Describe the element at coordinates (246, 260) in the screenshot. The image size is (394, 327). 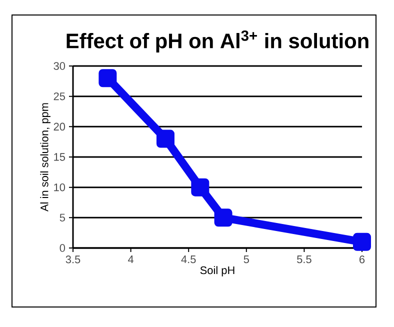
I see `x-tick-label: 5` at that location.